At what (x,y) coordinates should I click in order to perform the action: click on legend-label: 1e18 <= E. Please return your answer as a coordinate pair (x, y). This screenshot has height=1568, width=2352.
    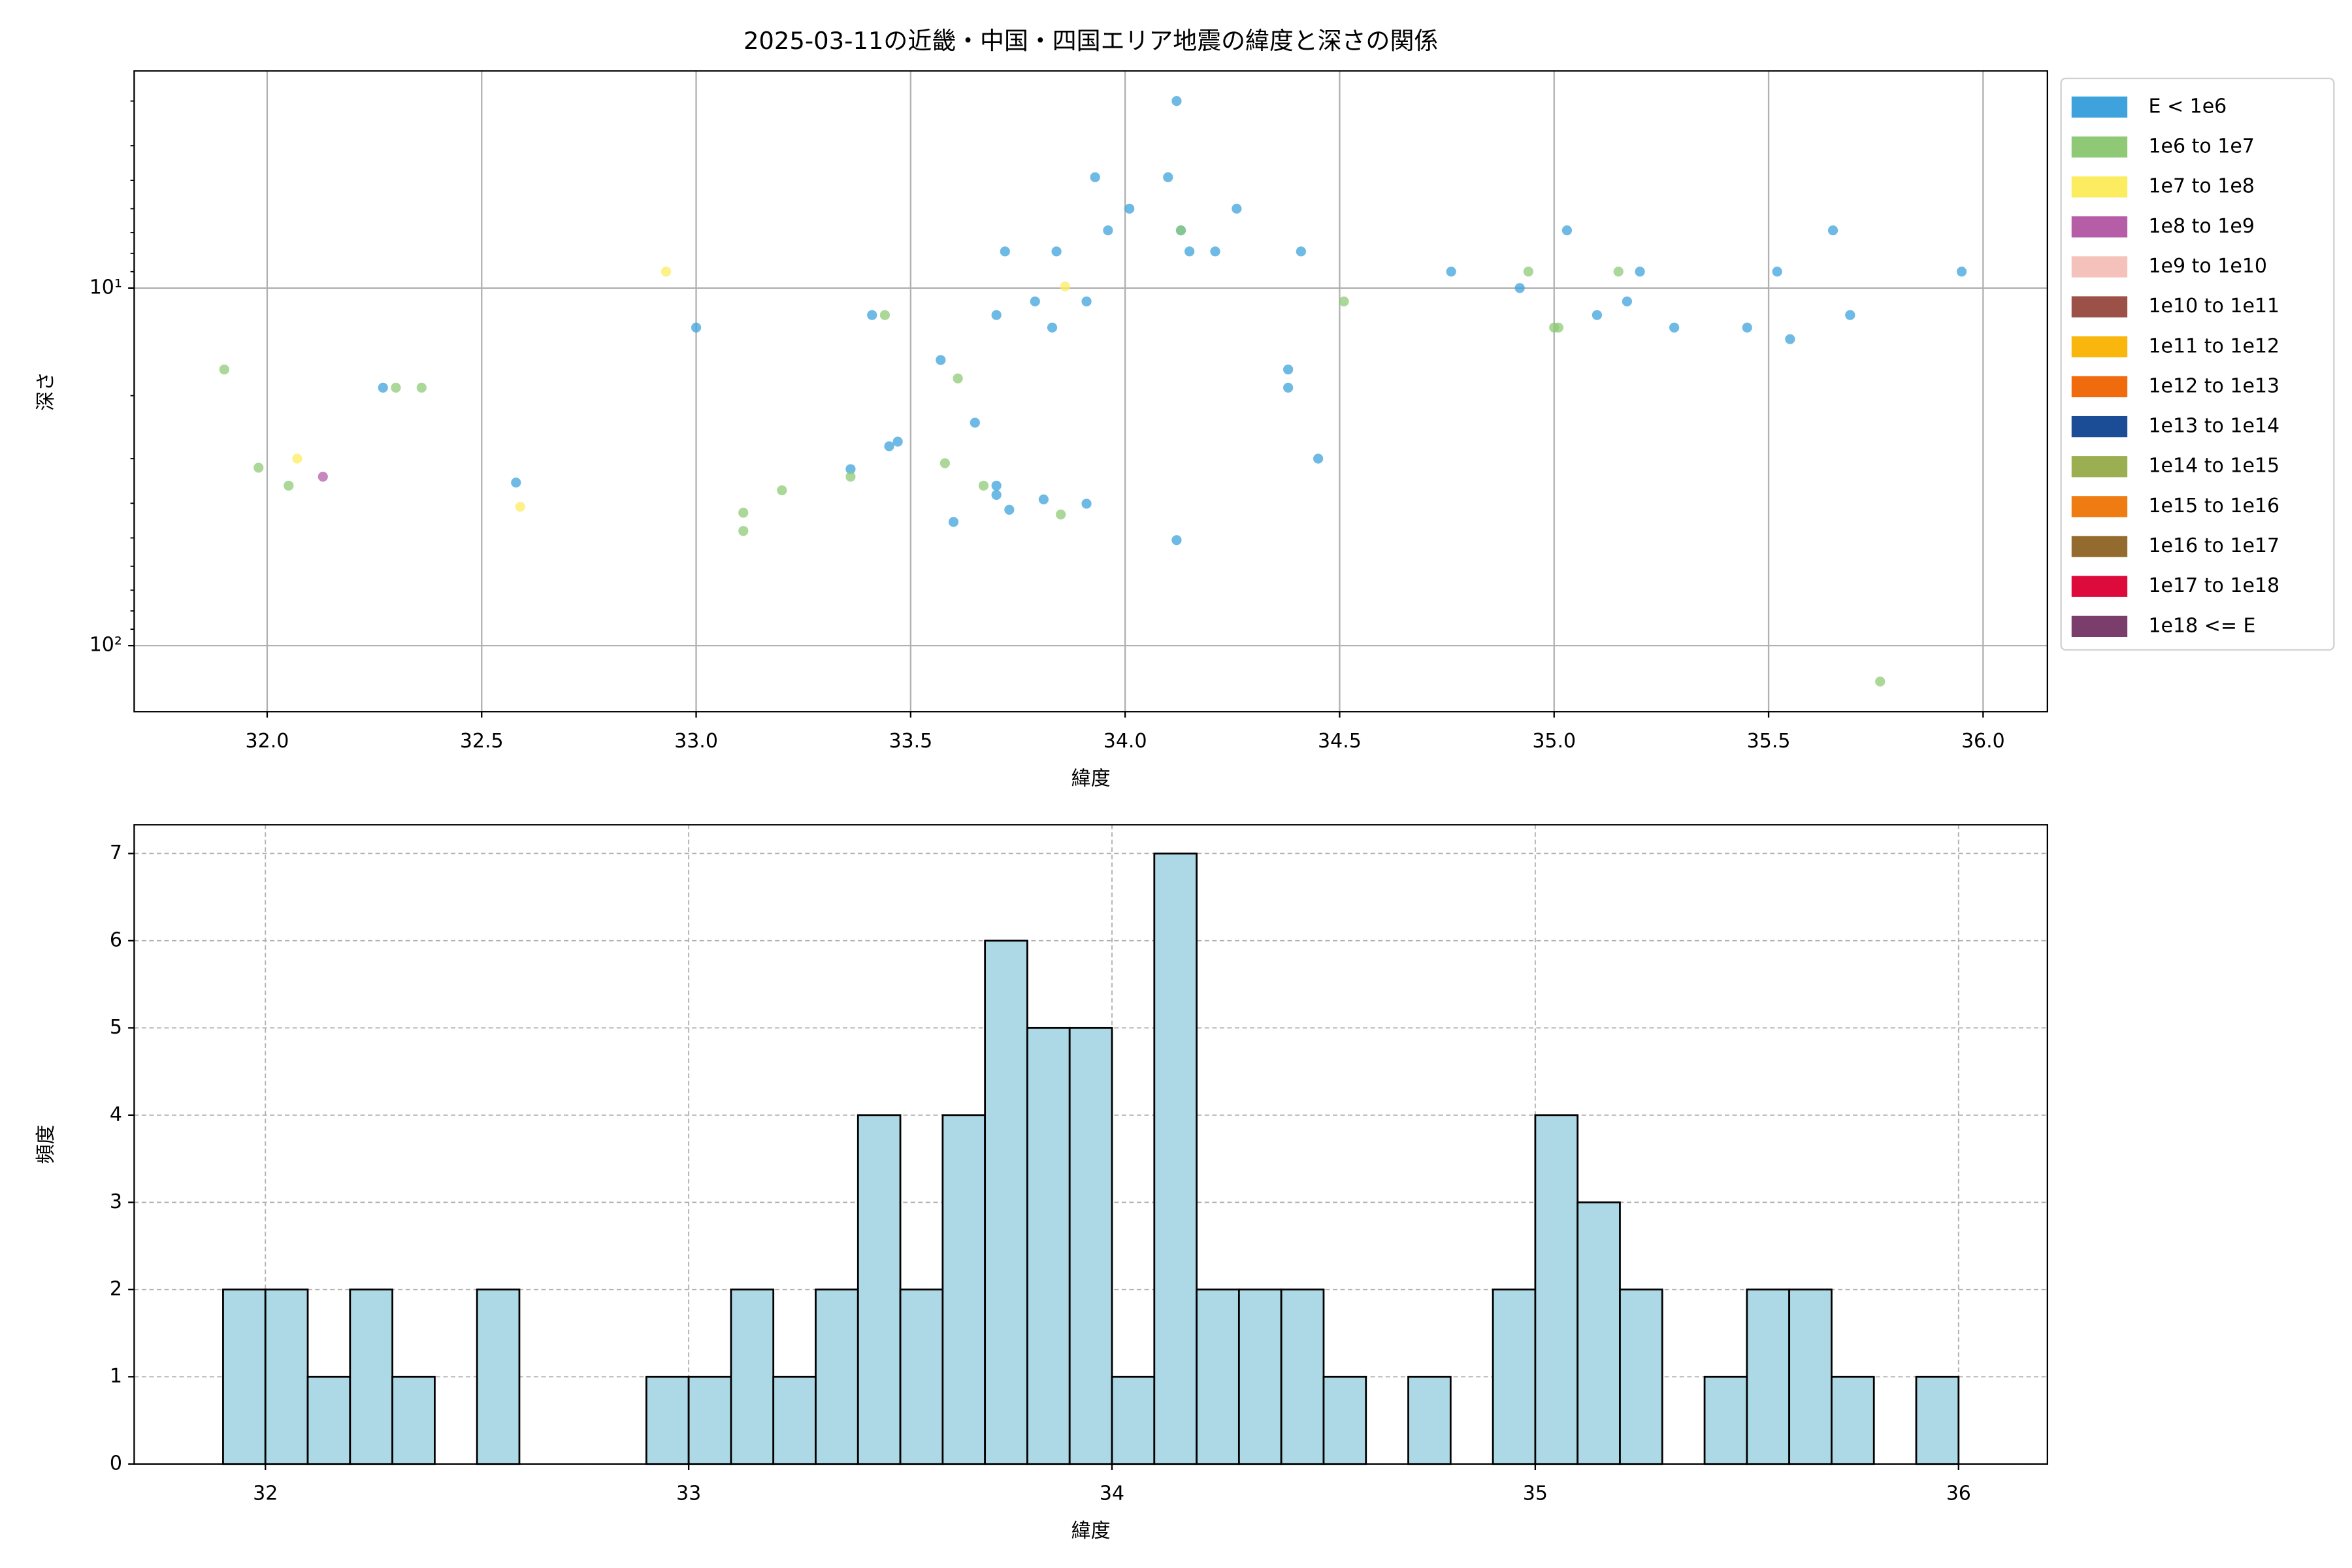
    Looking at the image, I should click on (2201, 625).